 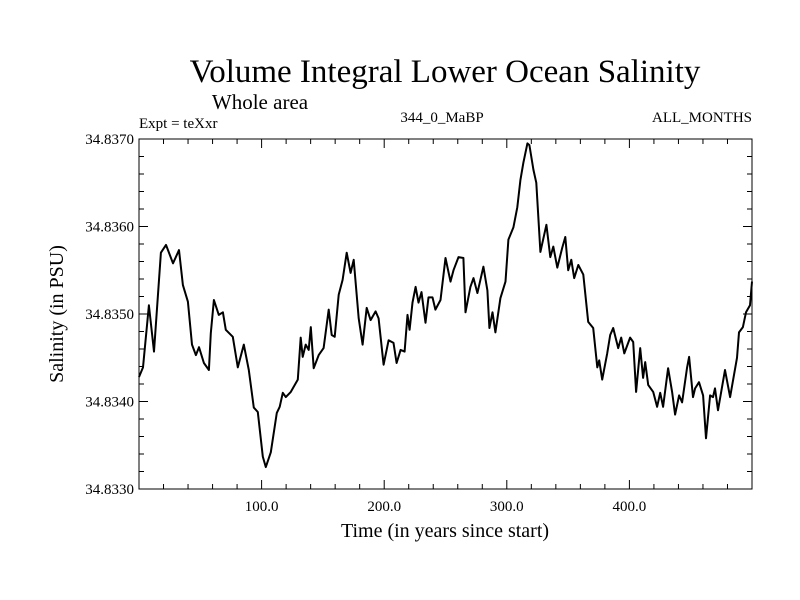 What do you see at coordinates (178, 124) in the screenshot?
I see `experiment-label: Expt = teXxr` at bounding box center [178, 124].